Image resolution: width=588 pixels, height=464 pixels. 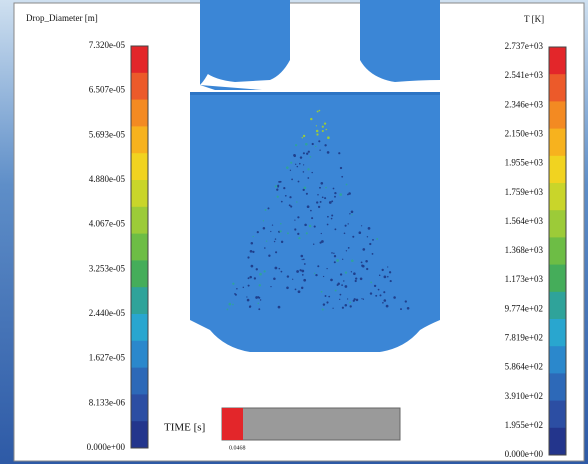 I want to click on colorbar-label: 1.955e+03, so click(x=524, y=163).